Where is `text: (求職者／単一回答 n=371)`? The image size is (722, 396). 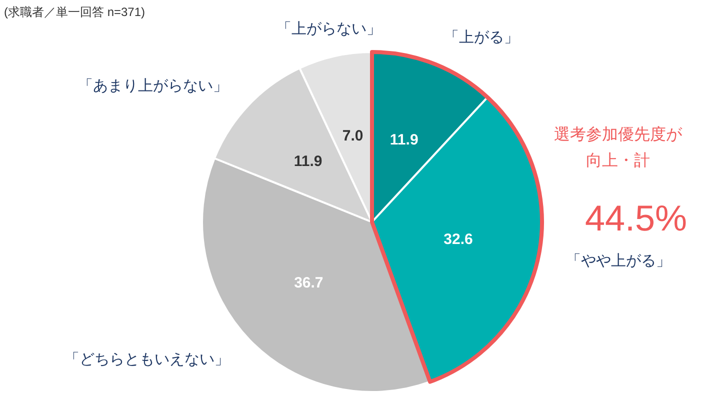
text: (求職者／単一回答 n=371) is located at coordinates (75, 12).